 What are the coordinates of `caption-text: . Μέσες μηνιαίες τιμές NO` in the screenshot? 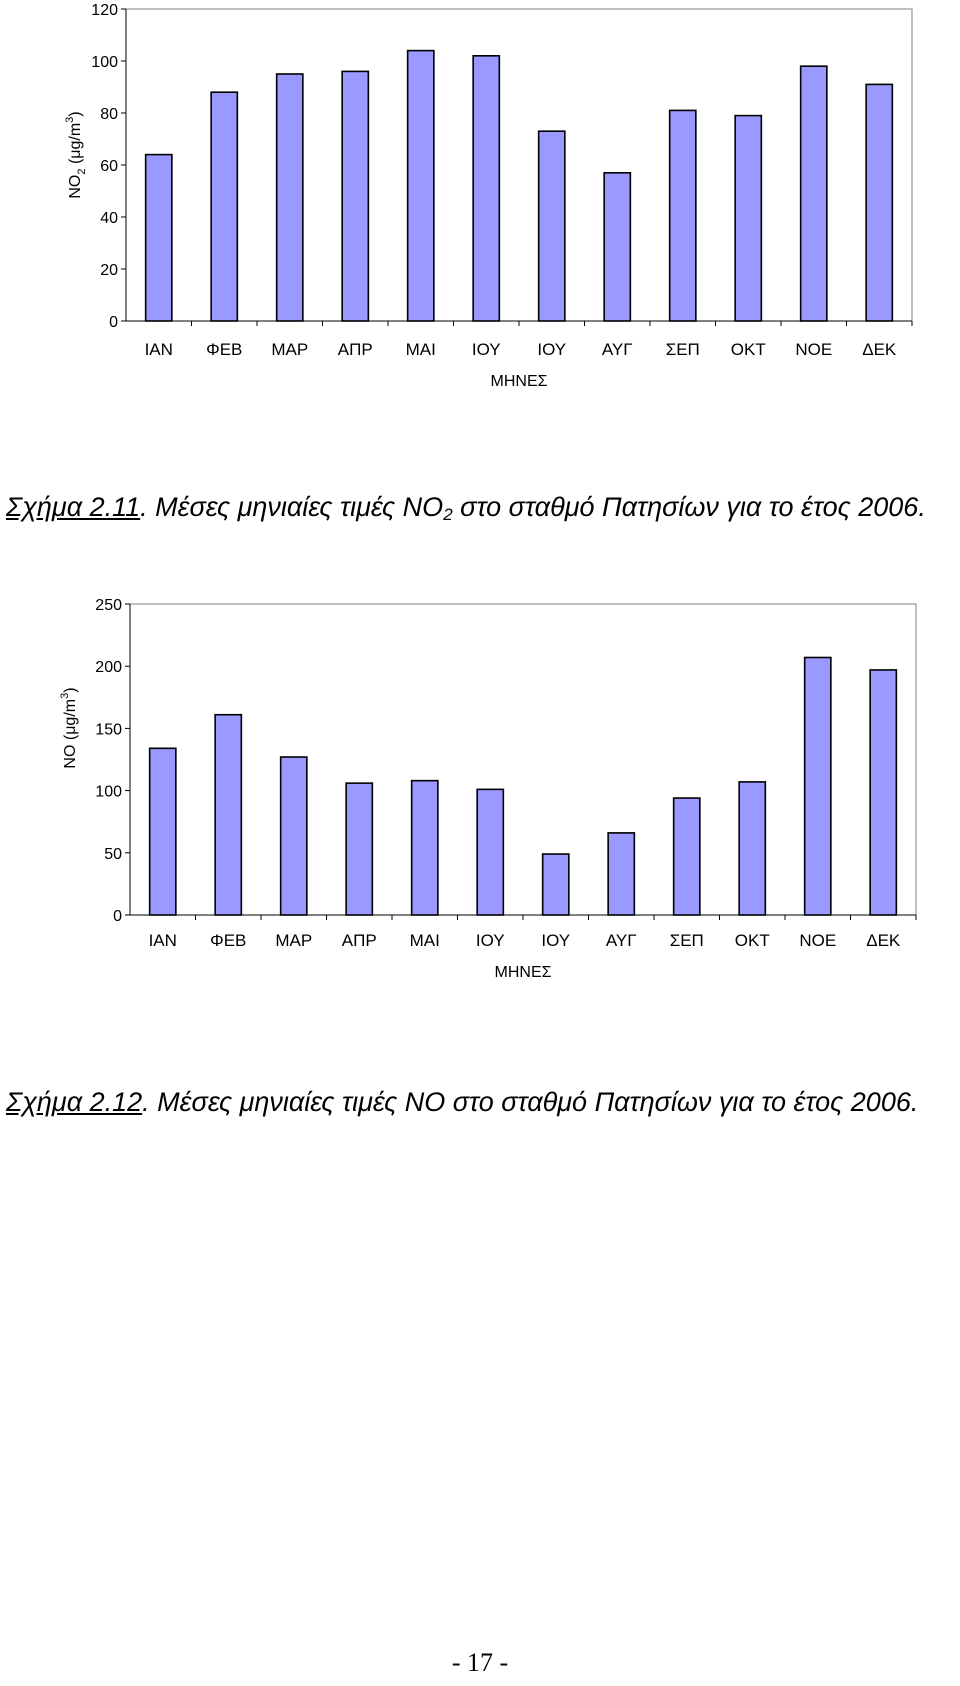 It's located at (292, 507).